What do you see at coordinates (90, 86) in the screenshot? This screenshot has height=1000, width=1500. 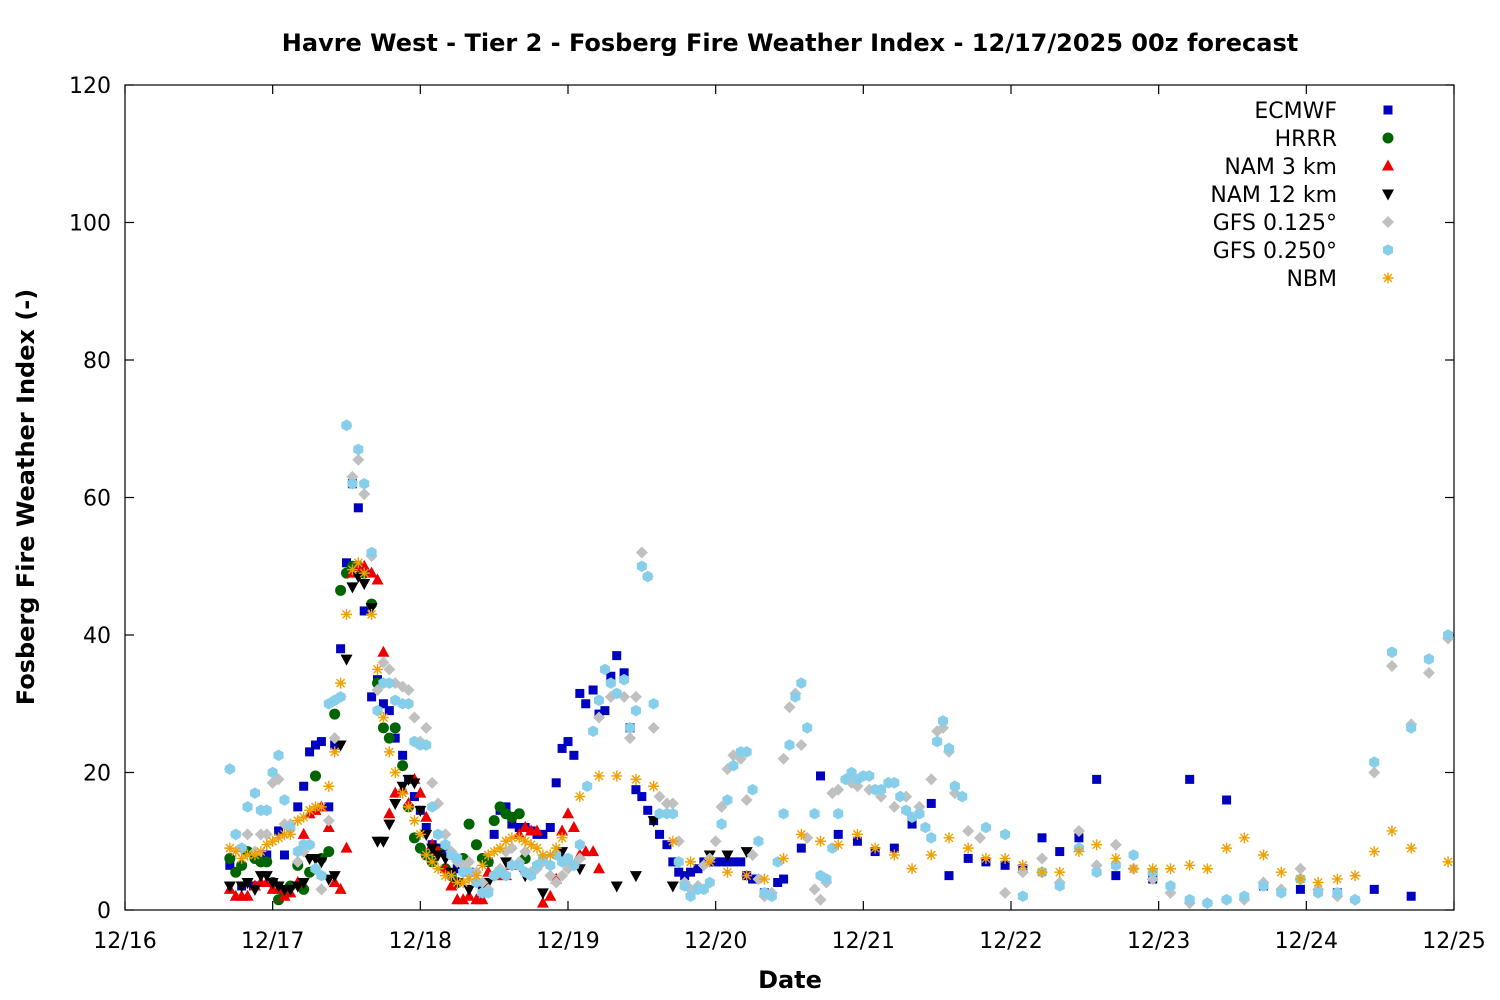 I see `y-tick-label: 120` at bounding box center [90, 86].